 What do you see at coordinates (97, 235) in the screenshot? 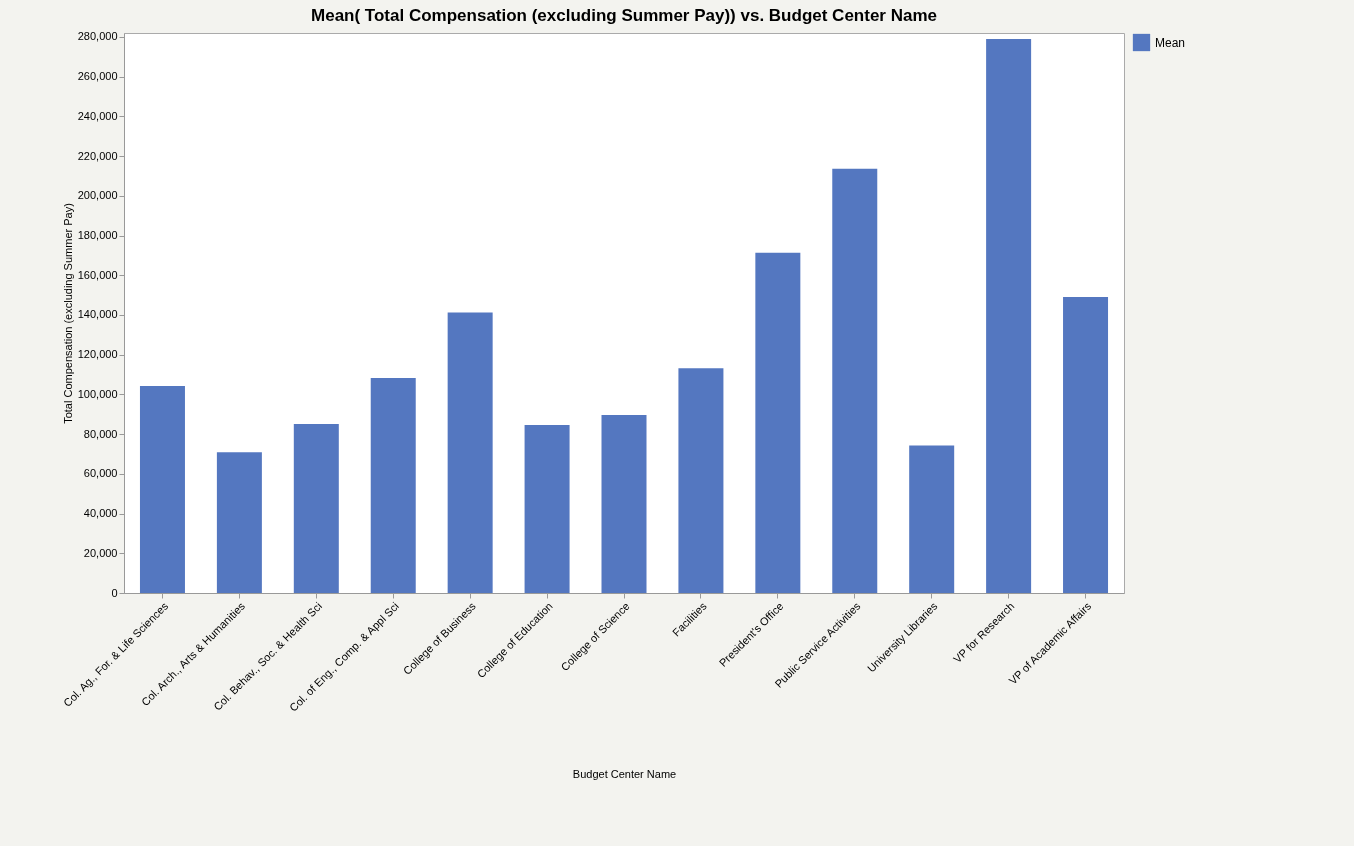
I see `y-tick-label: 180,000` at bounding box center [97, 235].